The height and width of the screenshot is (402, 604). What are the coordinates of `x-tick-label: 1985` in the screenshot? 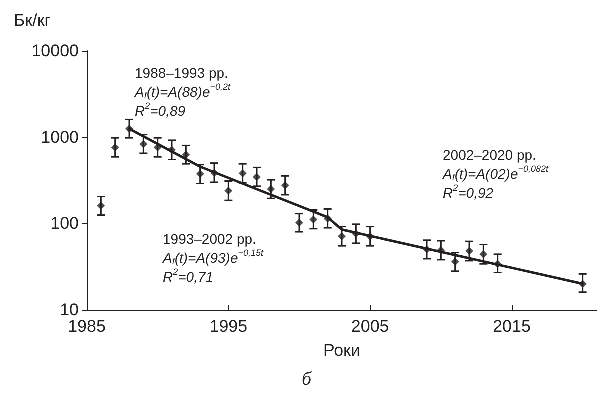 It's located at (87, 326).